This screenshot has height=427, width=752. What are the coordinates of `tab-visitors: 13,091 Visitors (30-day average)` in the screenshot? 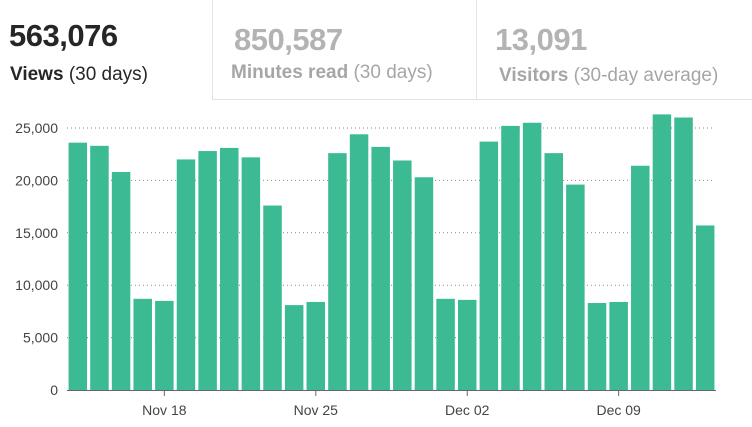 It's located at (614, 50).